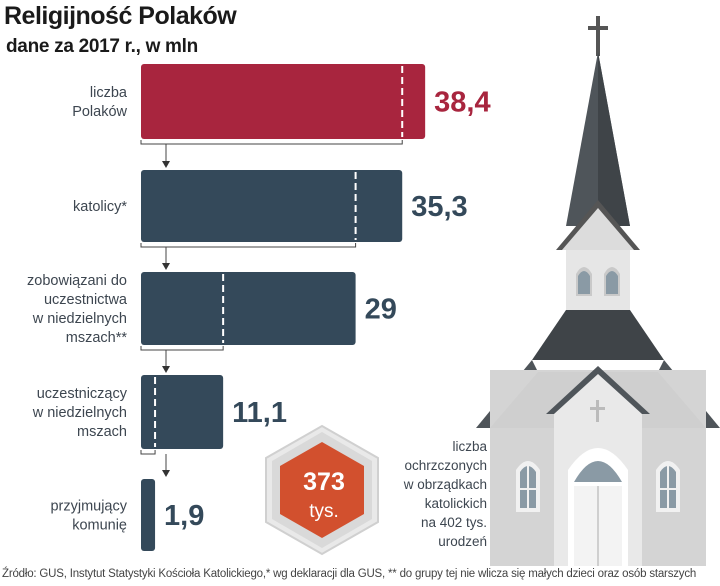 Image resolution: width=720 pixels, height=586 pixels. Describe the element at coordinates (456, 503) in the screenshot. I see `badge-note-line-3: katolickich` at that location.